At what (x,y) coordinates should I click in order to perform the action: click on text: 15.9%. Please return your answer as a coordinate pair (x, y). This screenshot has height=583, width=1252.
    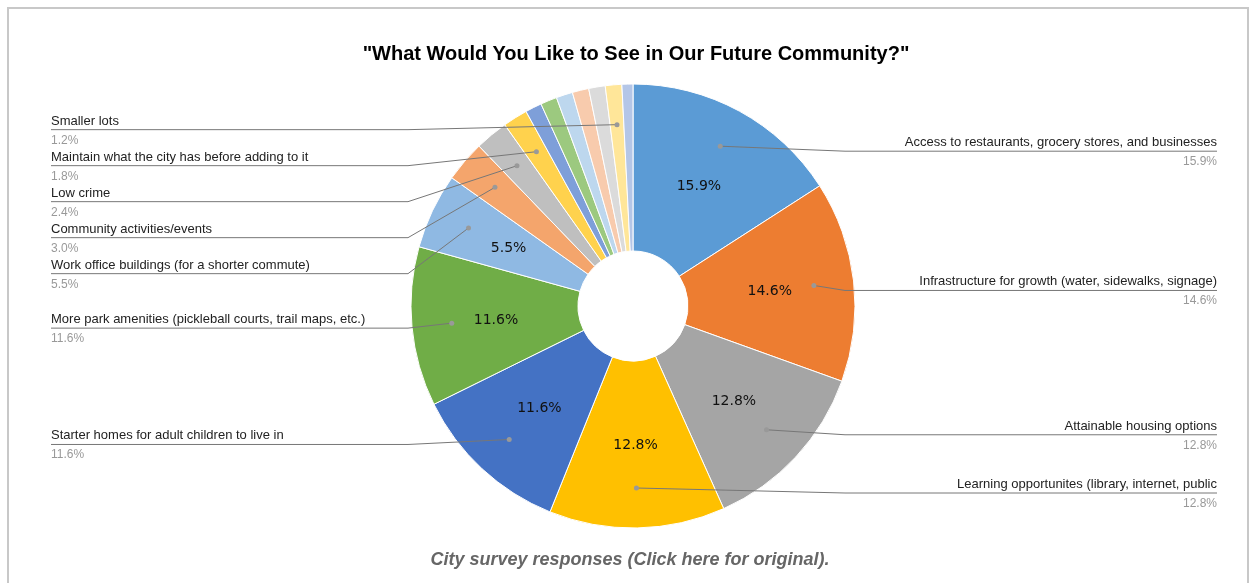
    Looking at the image, I should click on (1199, 161).